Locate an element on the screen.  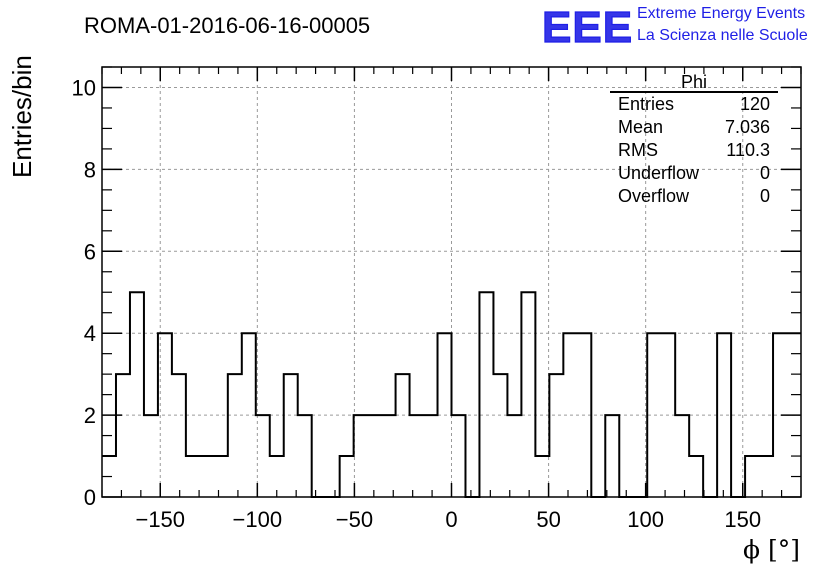
stats-label-underflow: Underflow is located at coordinates (659, 173).